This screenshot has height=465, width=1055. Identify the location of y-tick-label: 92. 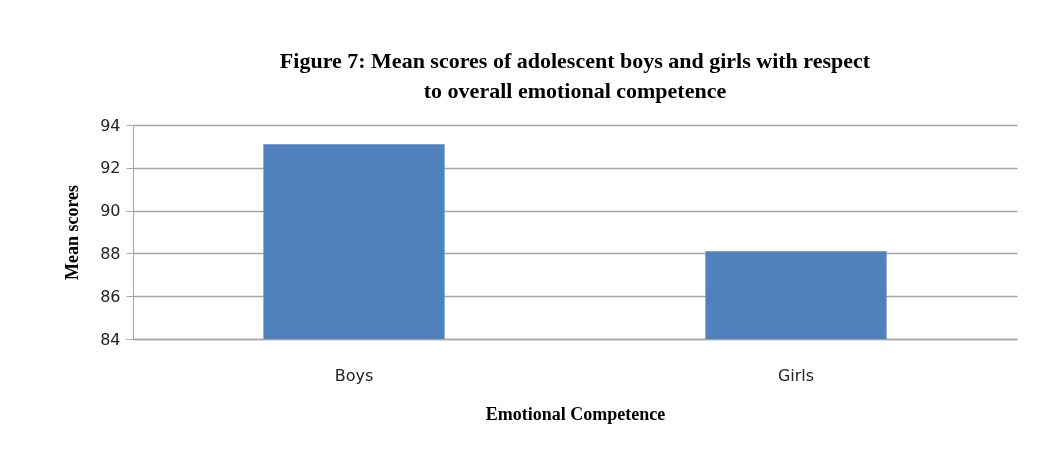
(110, 168).